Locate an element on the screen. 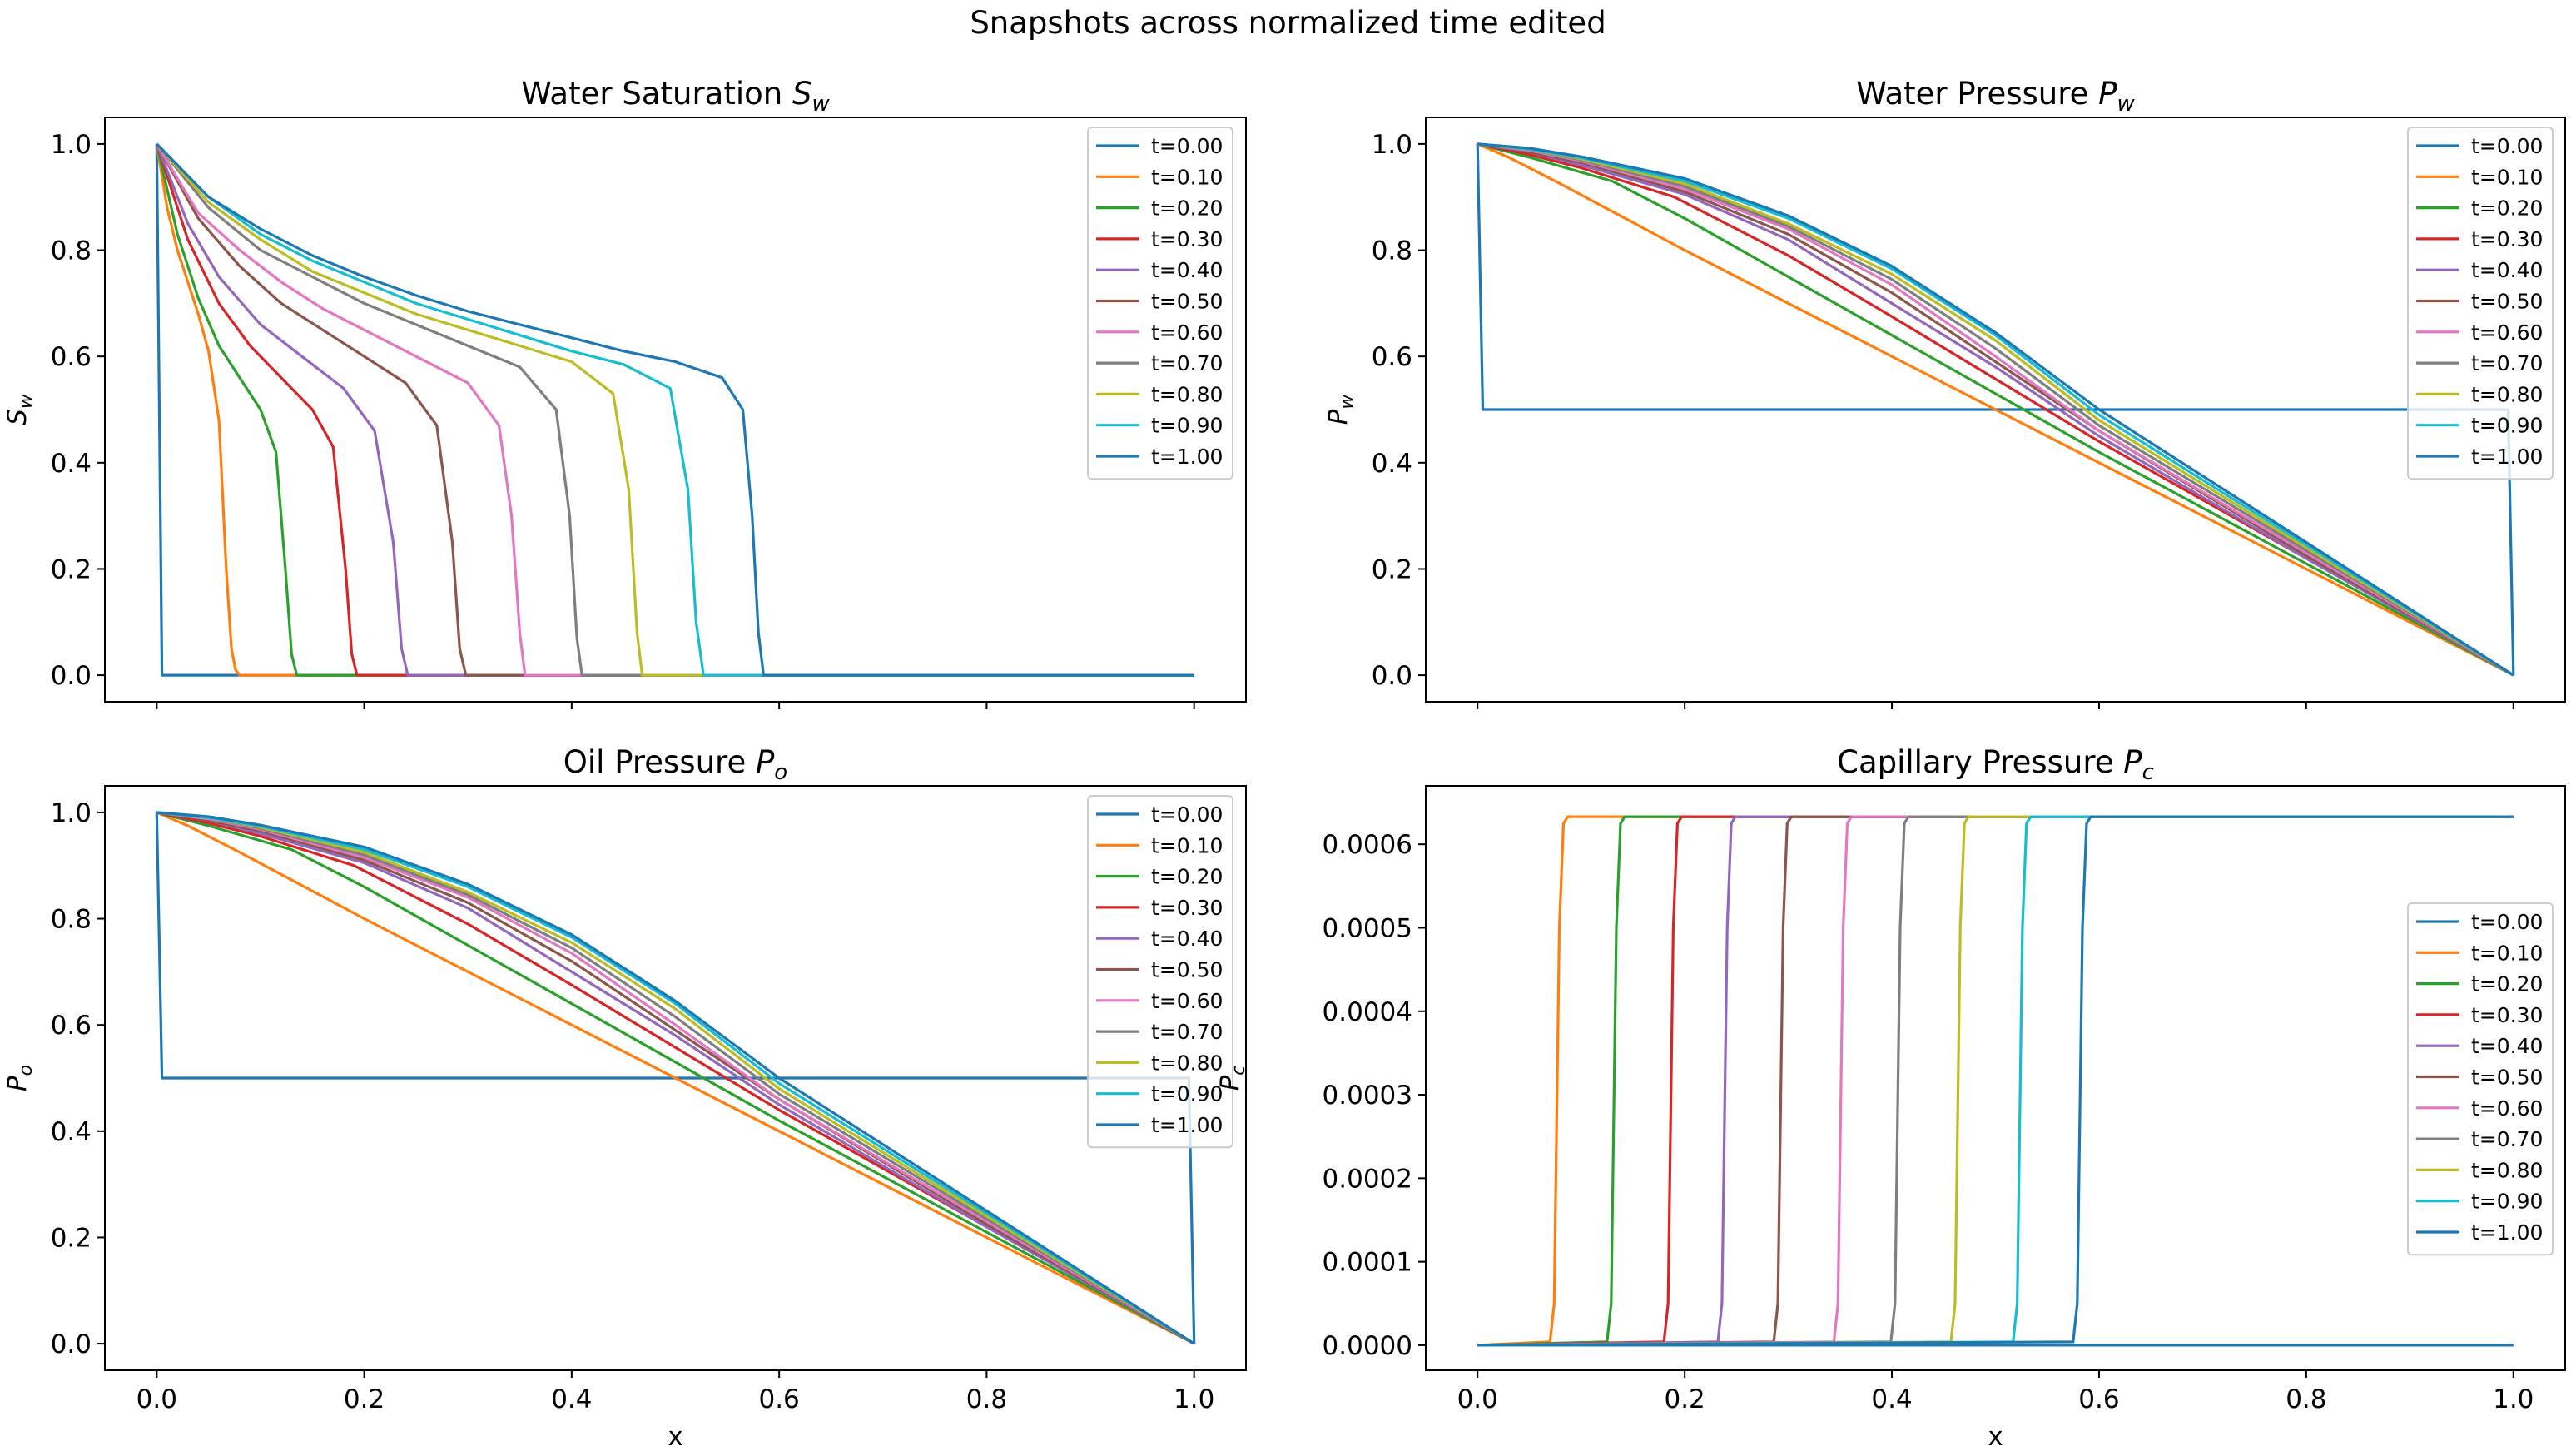  series-line-t=0.90 is located at coordinates (1995, 1081).